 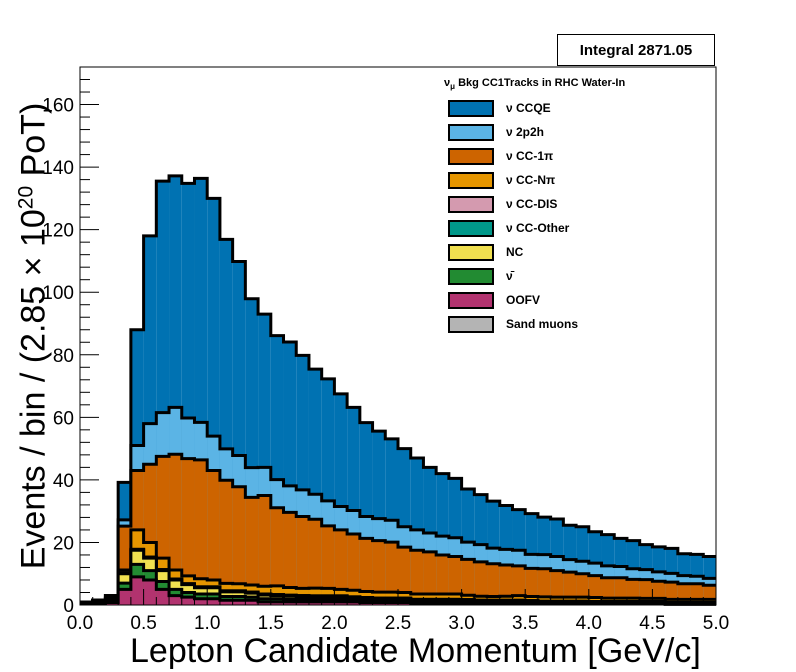 What do you see at coordinates (496, 132) in the screenshot?
I see `legend-entry: ν 2p2h` at bounding box center [496, 132].